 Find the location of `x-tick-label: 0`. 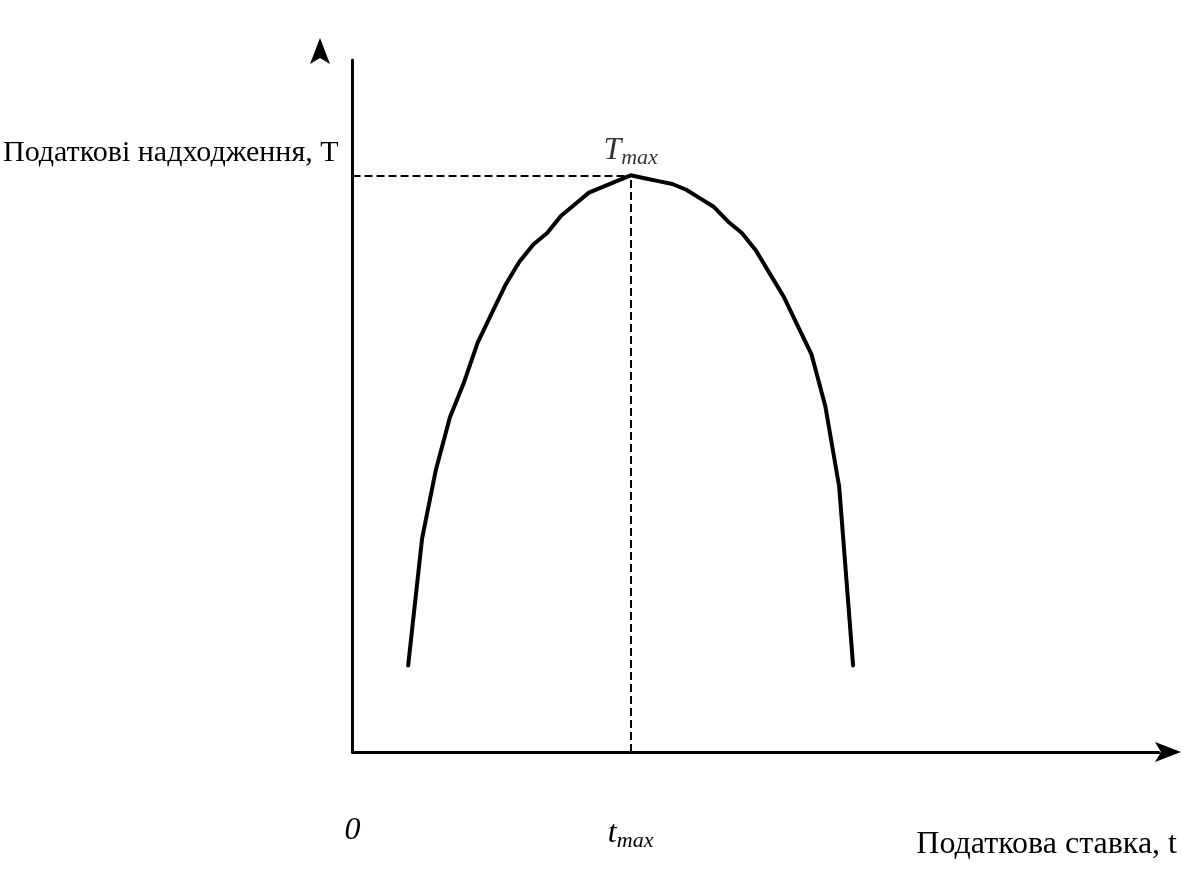

x-tick-label: 0 is located at coordinates (352, 828).